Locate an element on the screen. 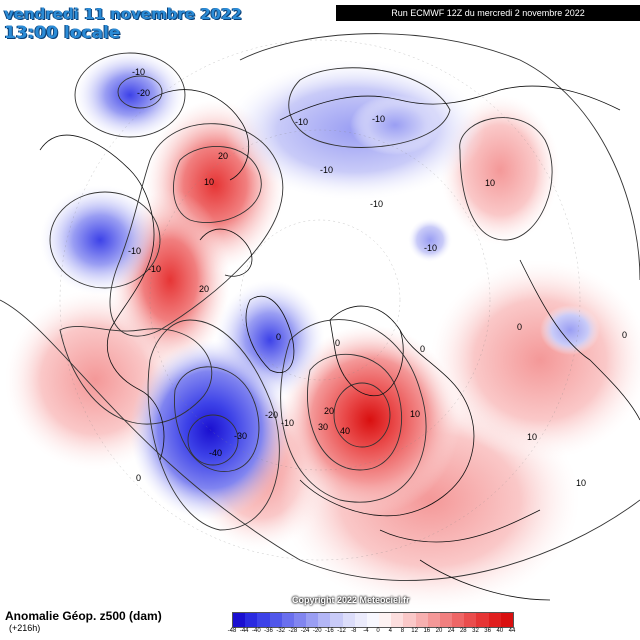 Image resolution: width=640 pixels, height=640 pixels. color-scale-label: -12 is located at coordinates (341, 631).